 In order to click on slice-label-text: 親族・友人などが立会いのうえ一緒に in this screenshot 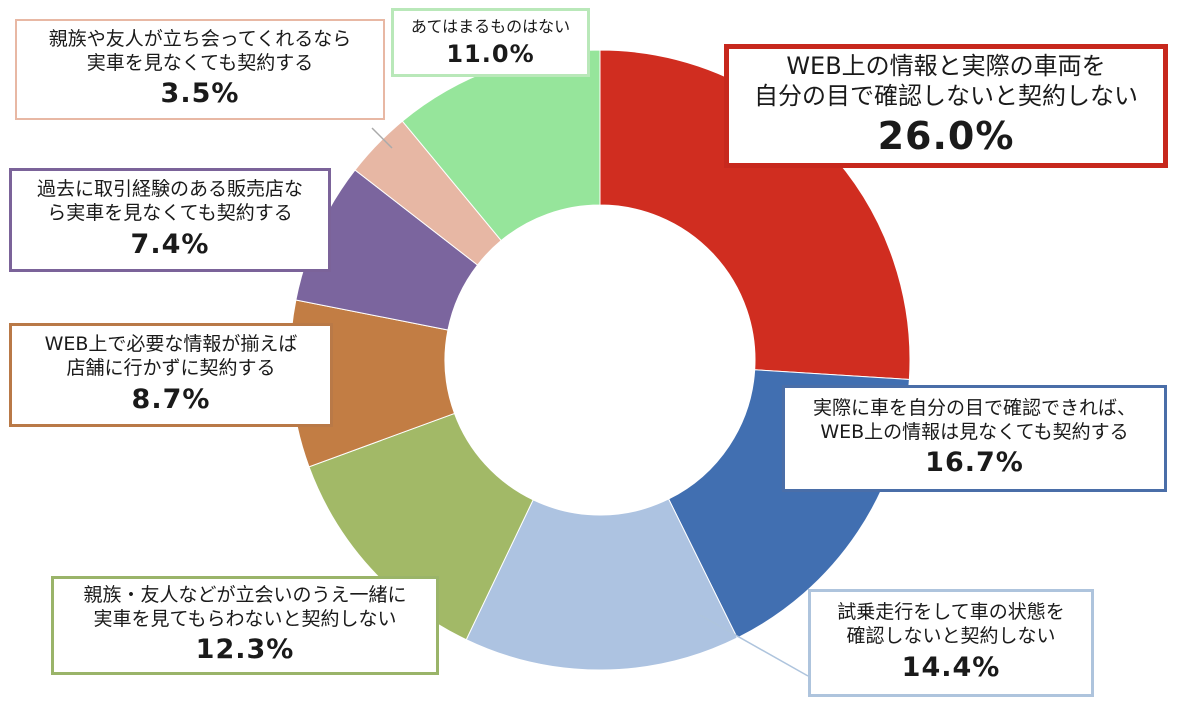, I will do `click(245, 594)`.